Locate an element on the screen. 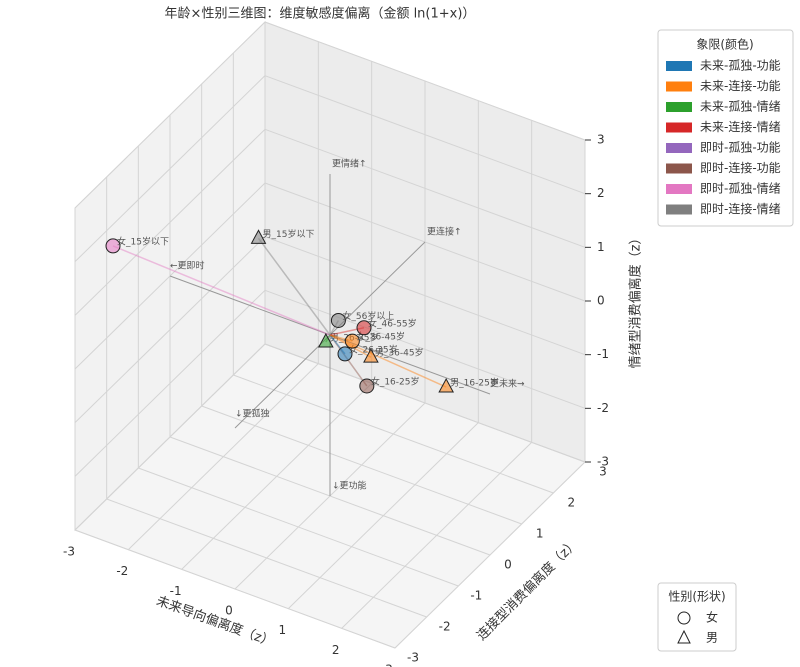 The image size is (800, 667). z-tick-label: -2 is located at coordinates (603, 408).